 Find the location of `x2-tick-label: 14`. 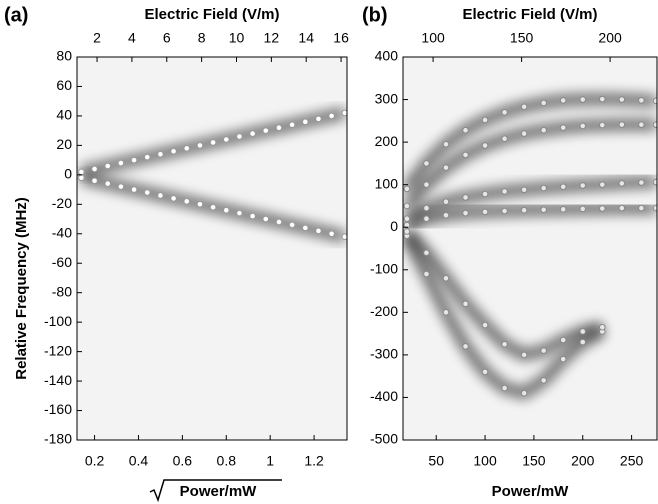

x2-tick-label: 14 is located at coordinates (306, 38).